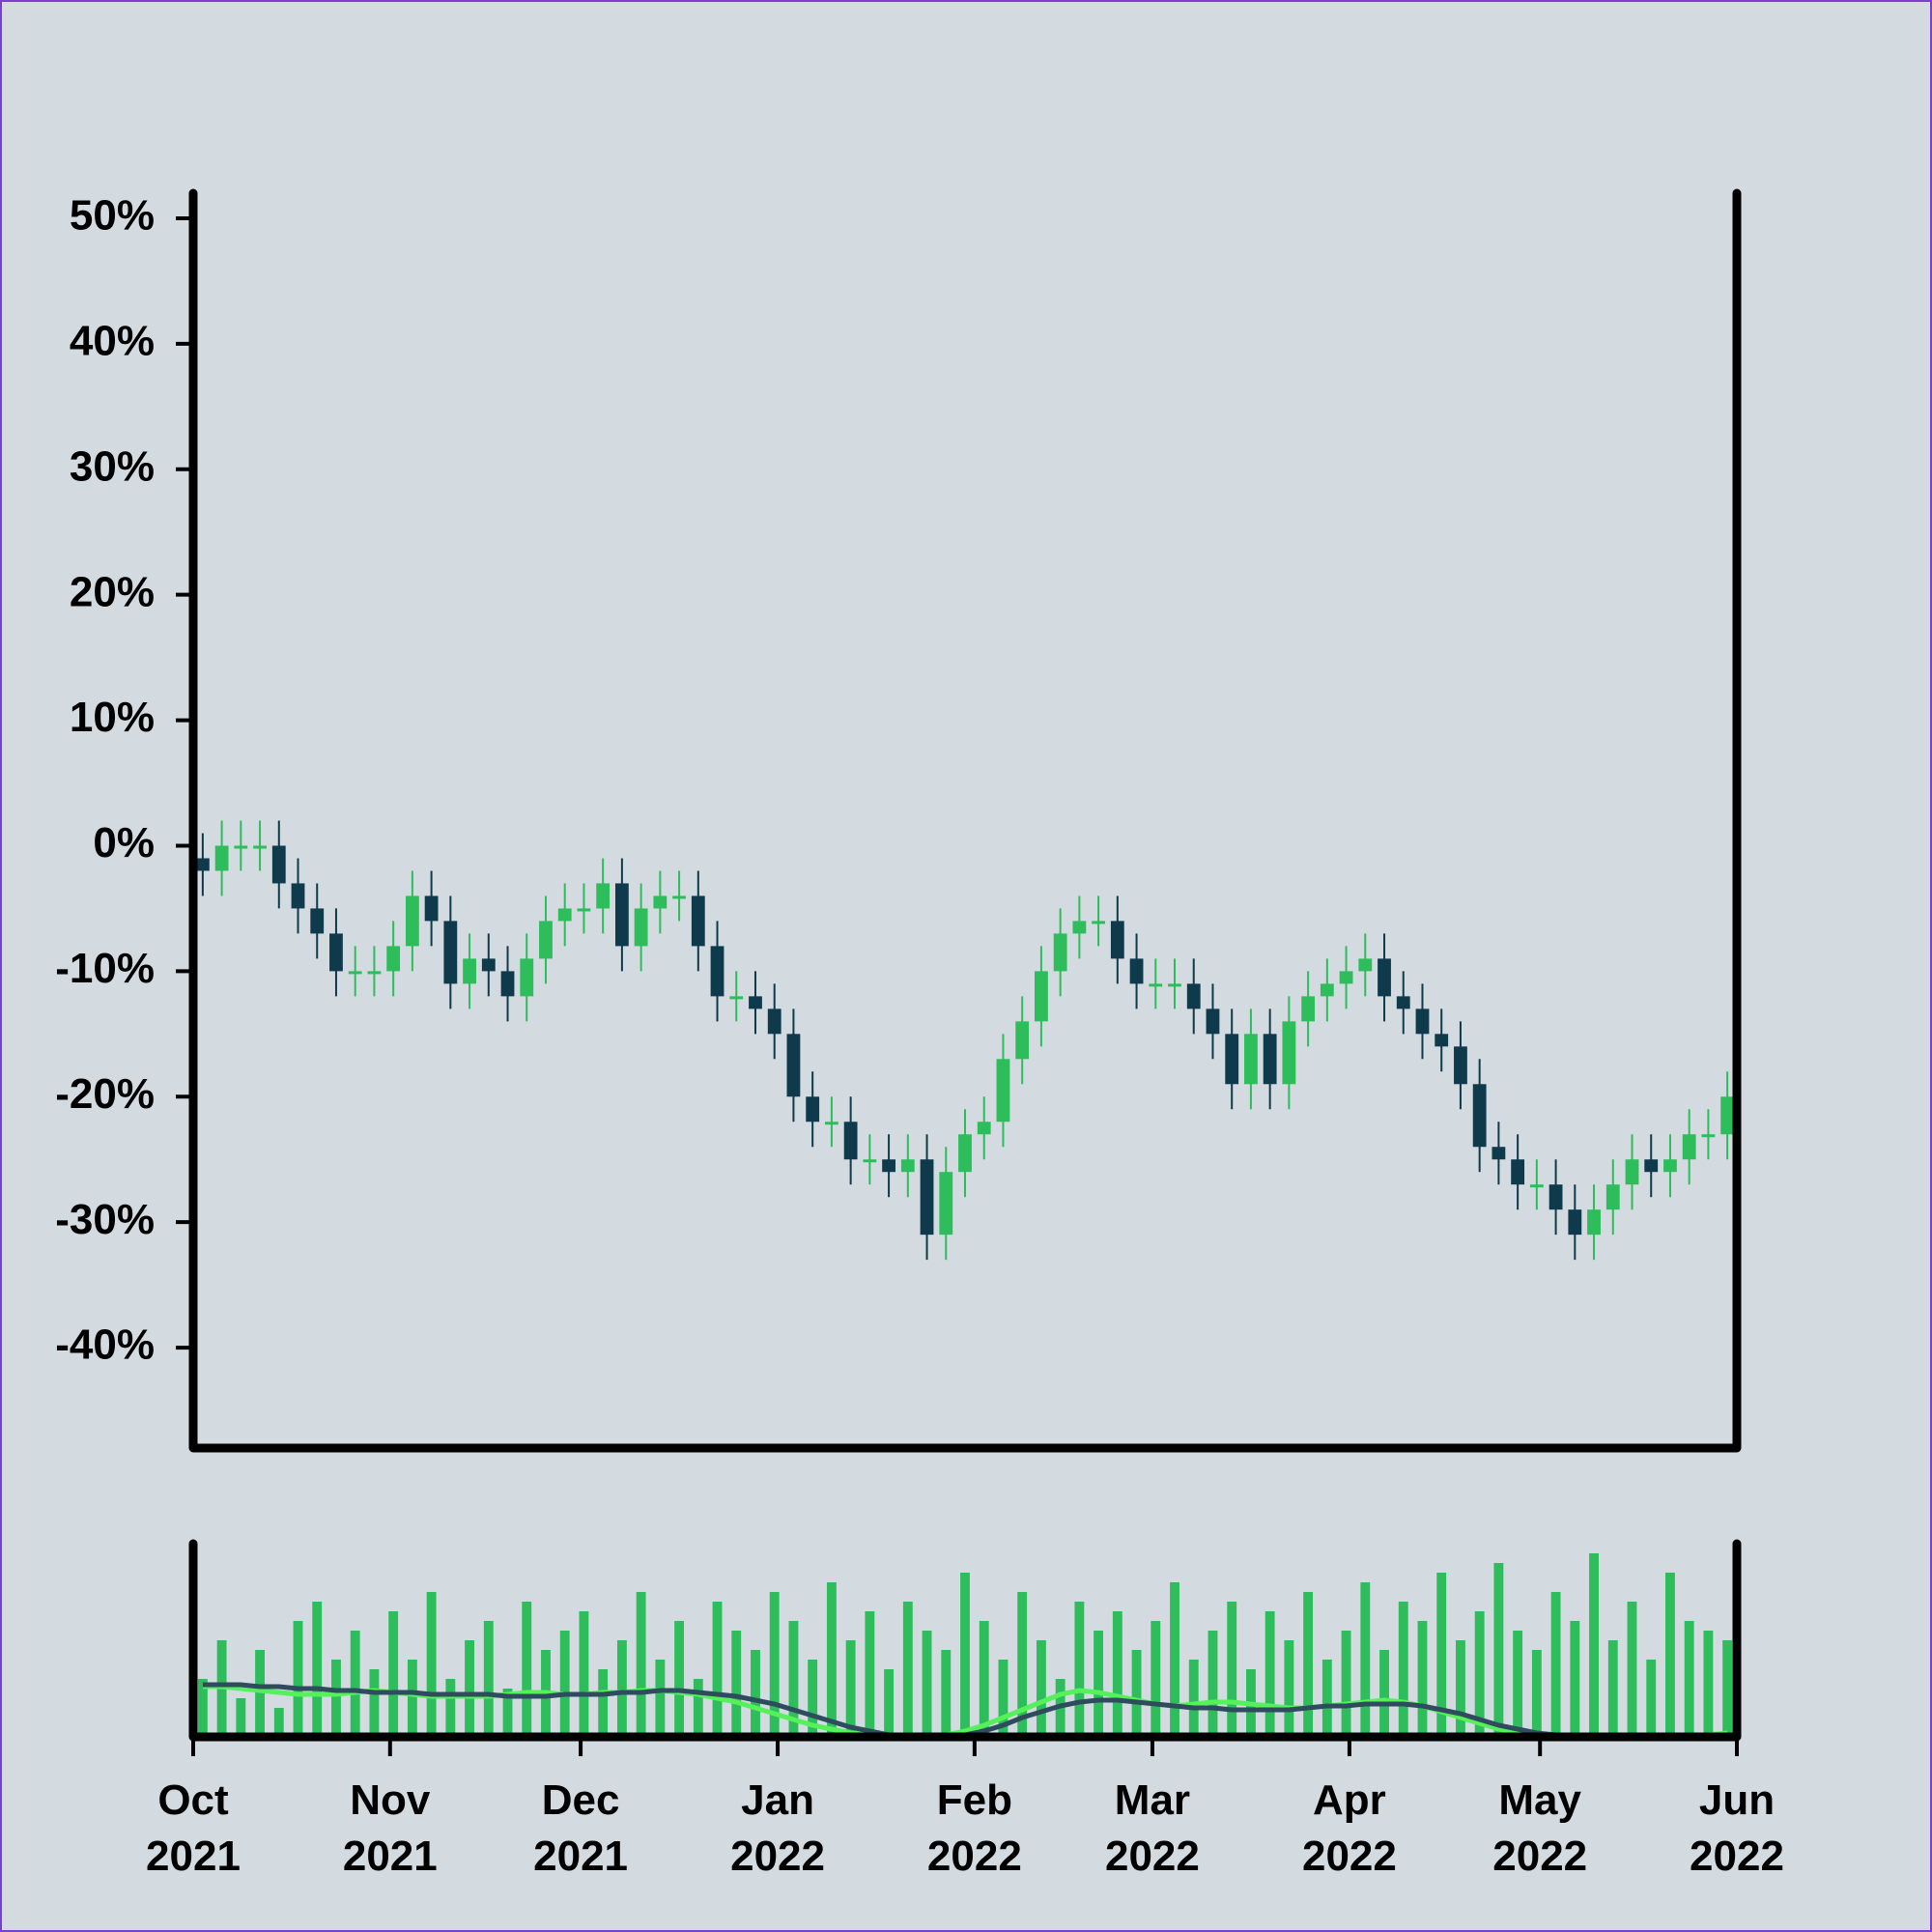  Describe the element at coordinates (1152, 1800) in the screenshot. I see `x-tick-label-line: Mar` at that location.